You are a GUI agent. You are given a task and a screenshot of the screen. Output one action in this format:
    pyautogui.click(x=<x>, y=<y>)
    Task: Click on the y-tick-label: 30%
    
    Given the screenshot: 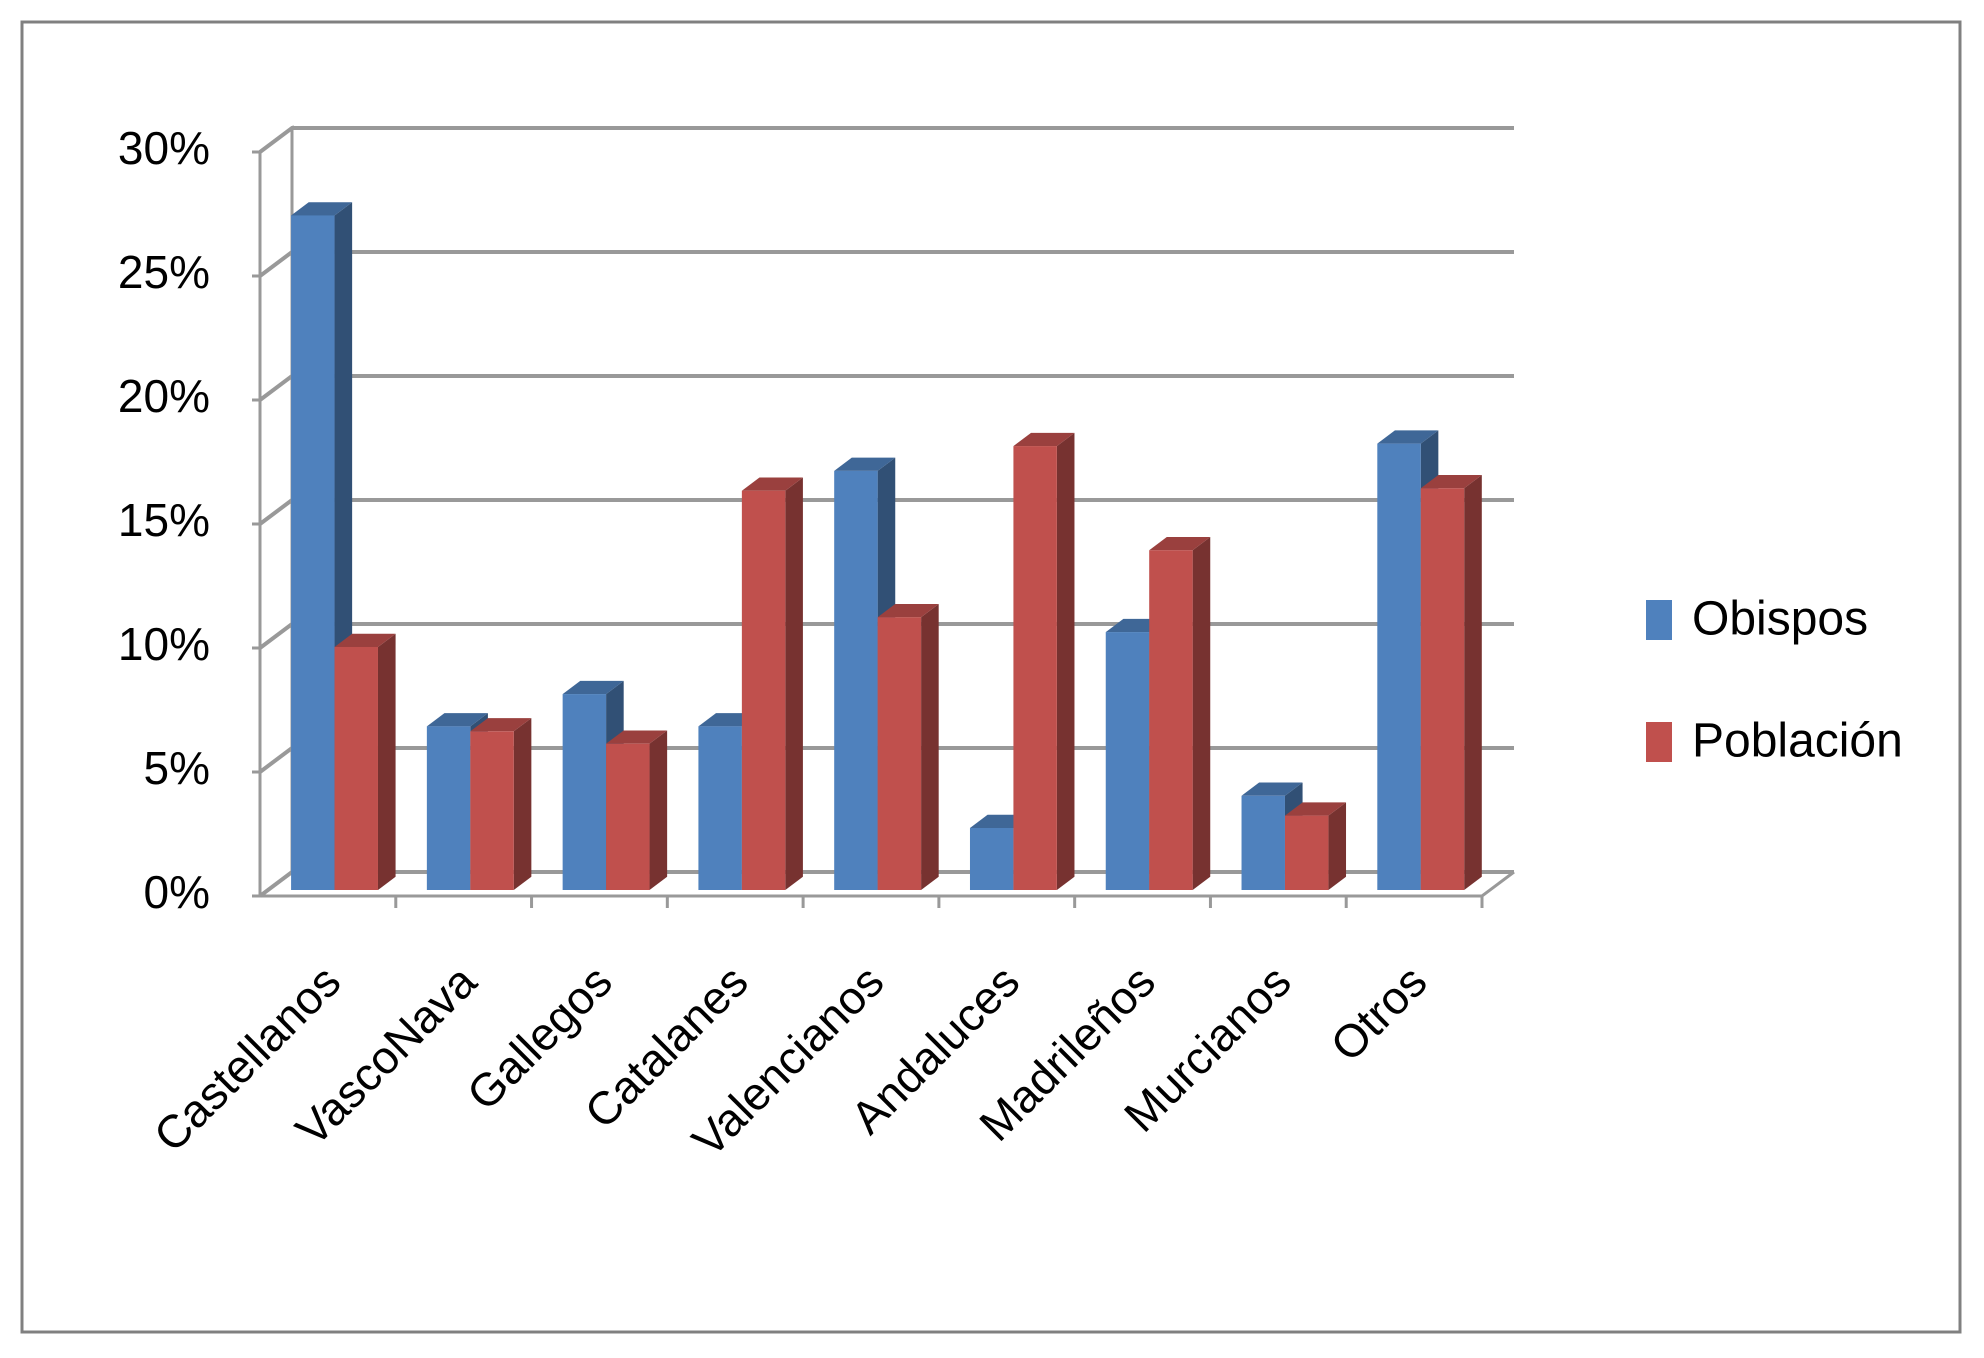 What is the action you would take?
    pyautogui.click(x=164, y=148)
    